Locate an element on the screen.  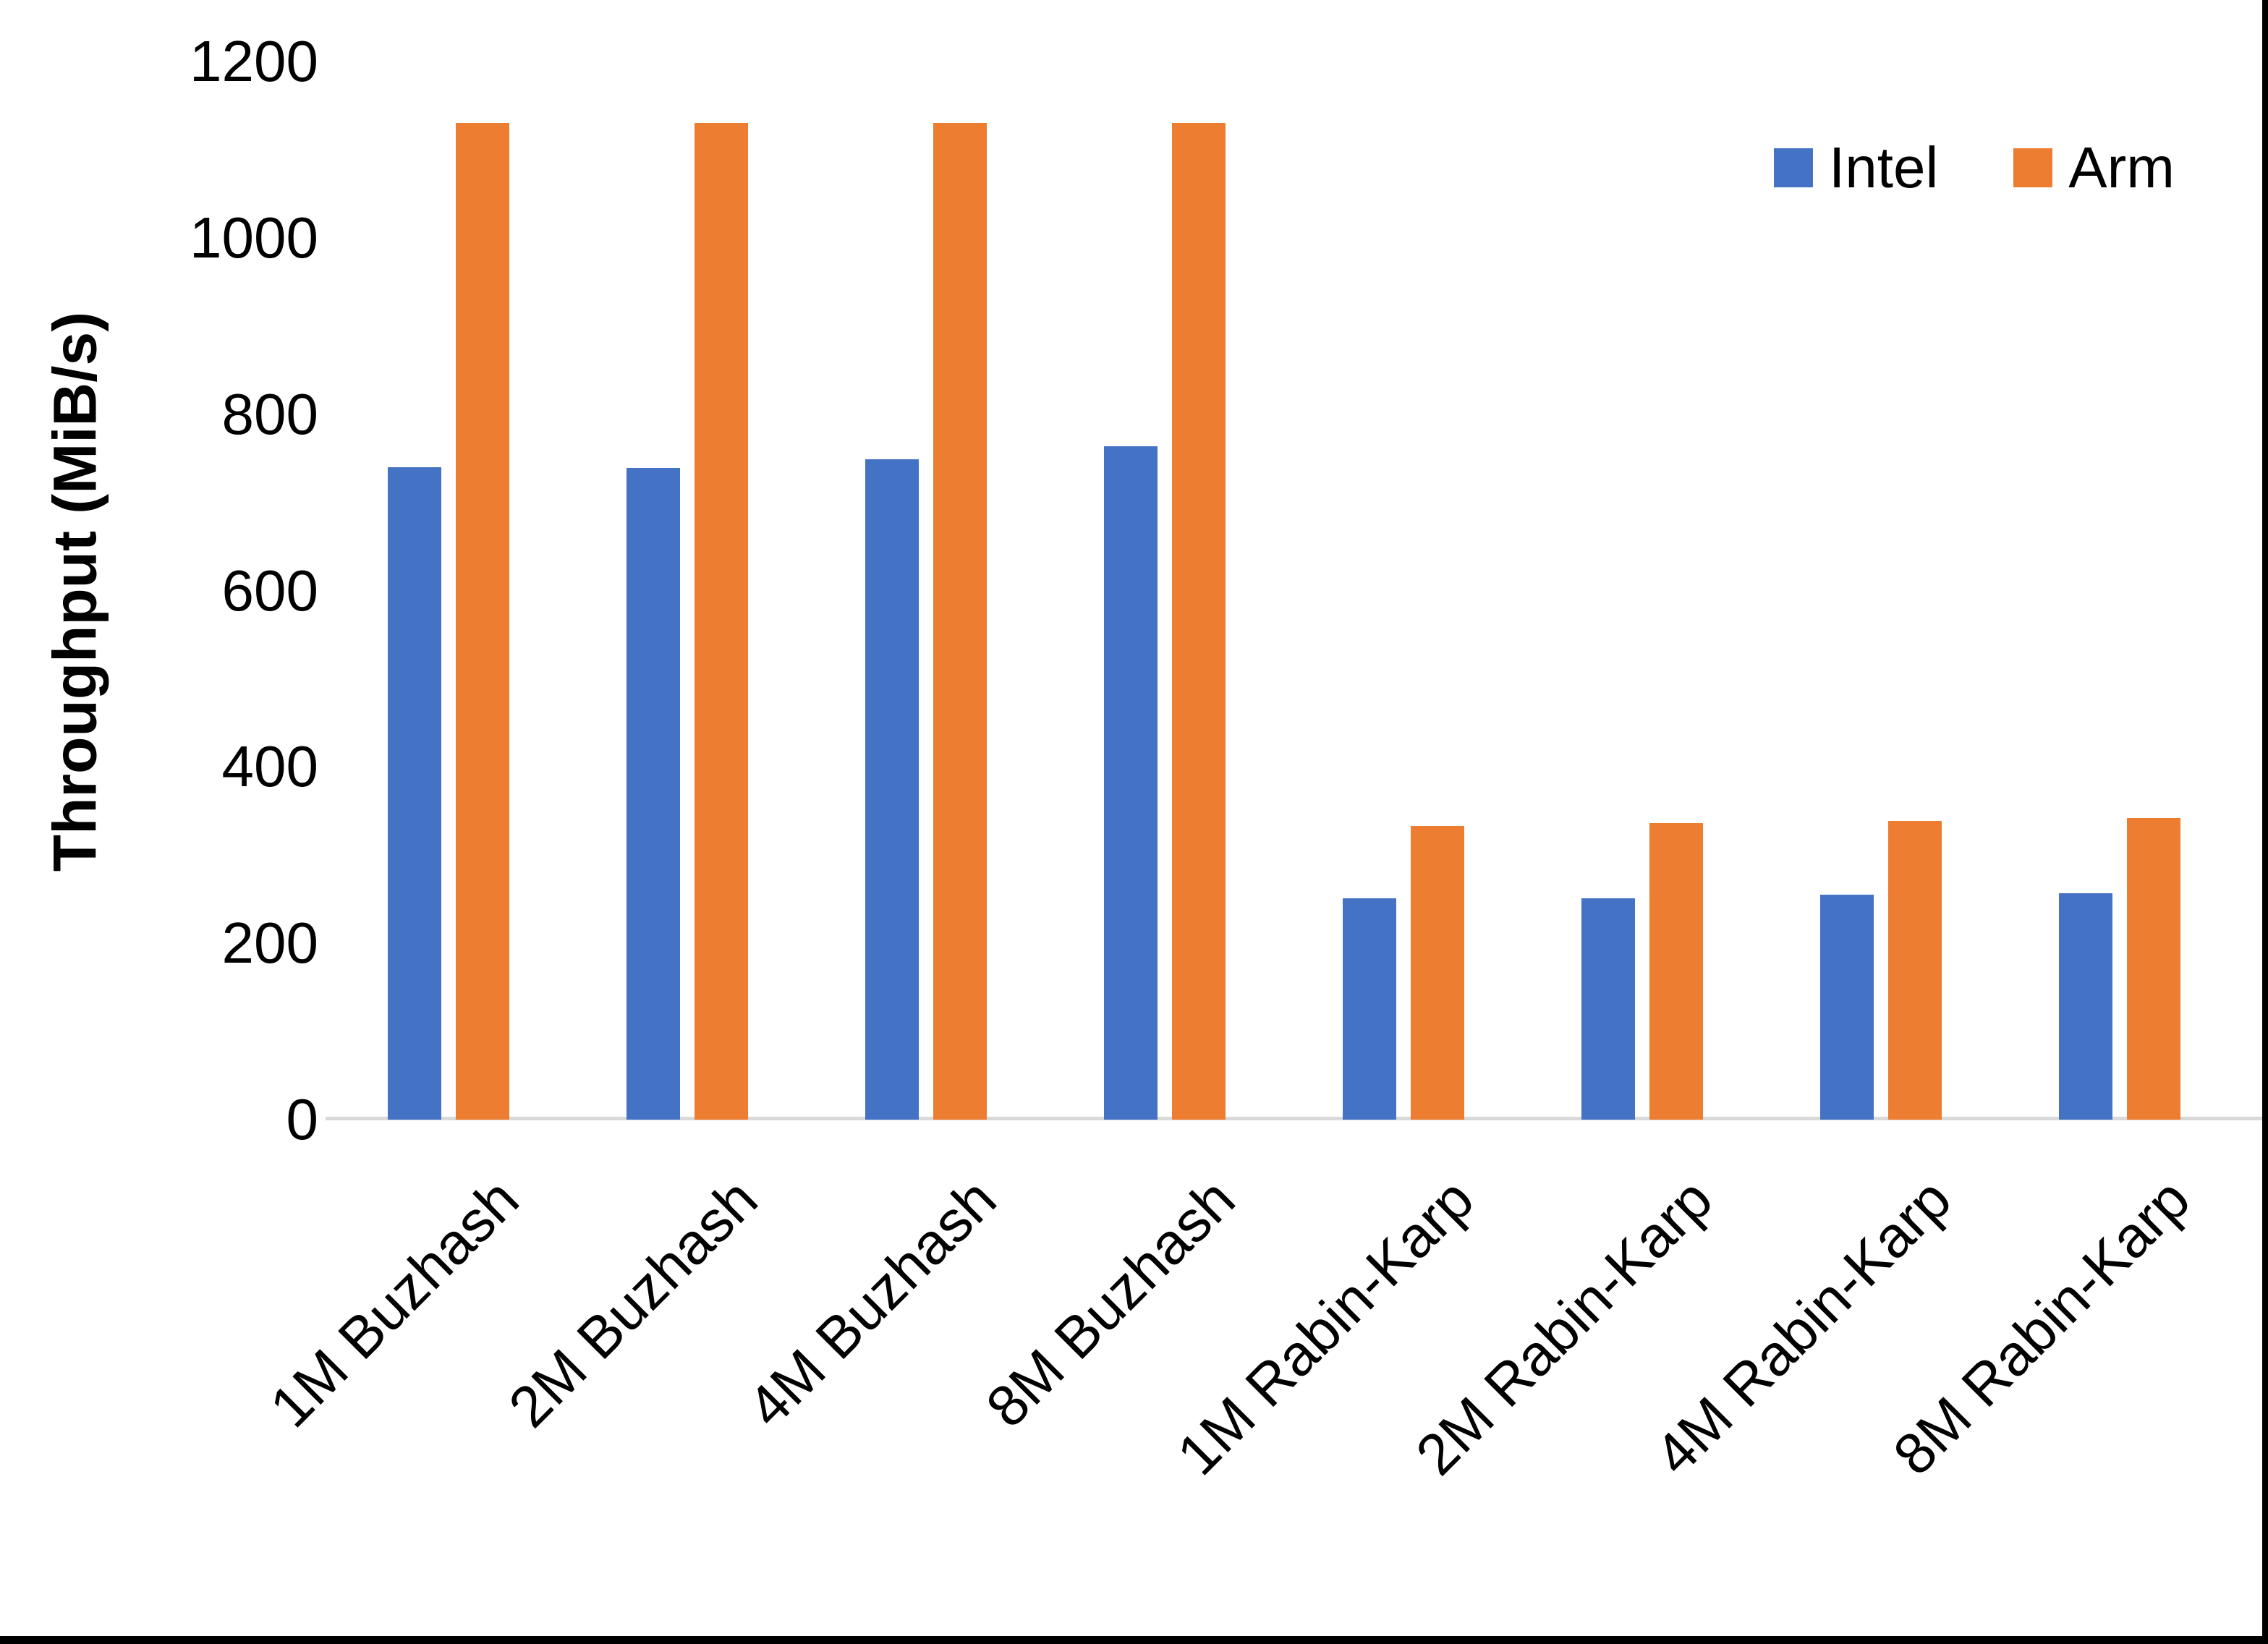
bar-intel-1m-buzhash is located at coordinates (414, 793).